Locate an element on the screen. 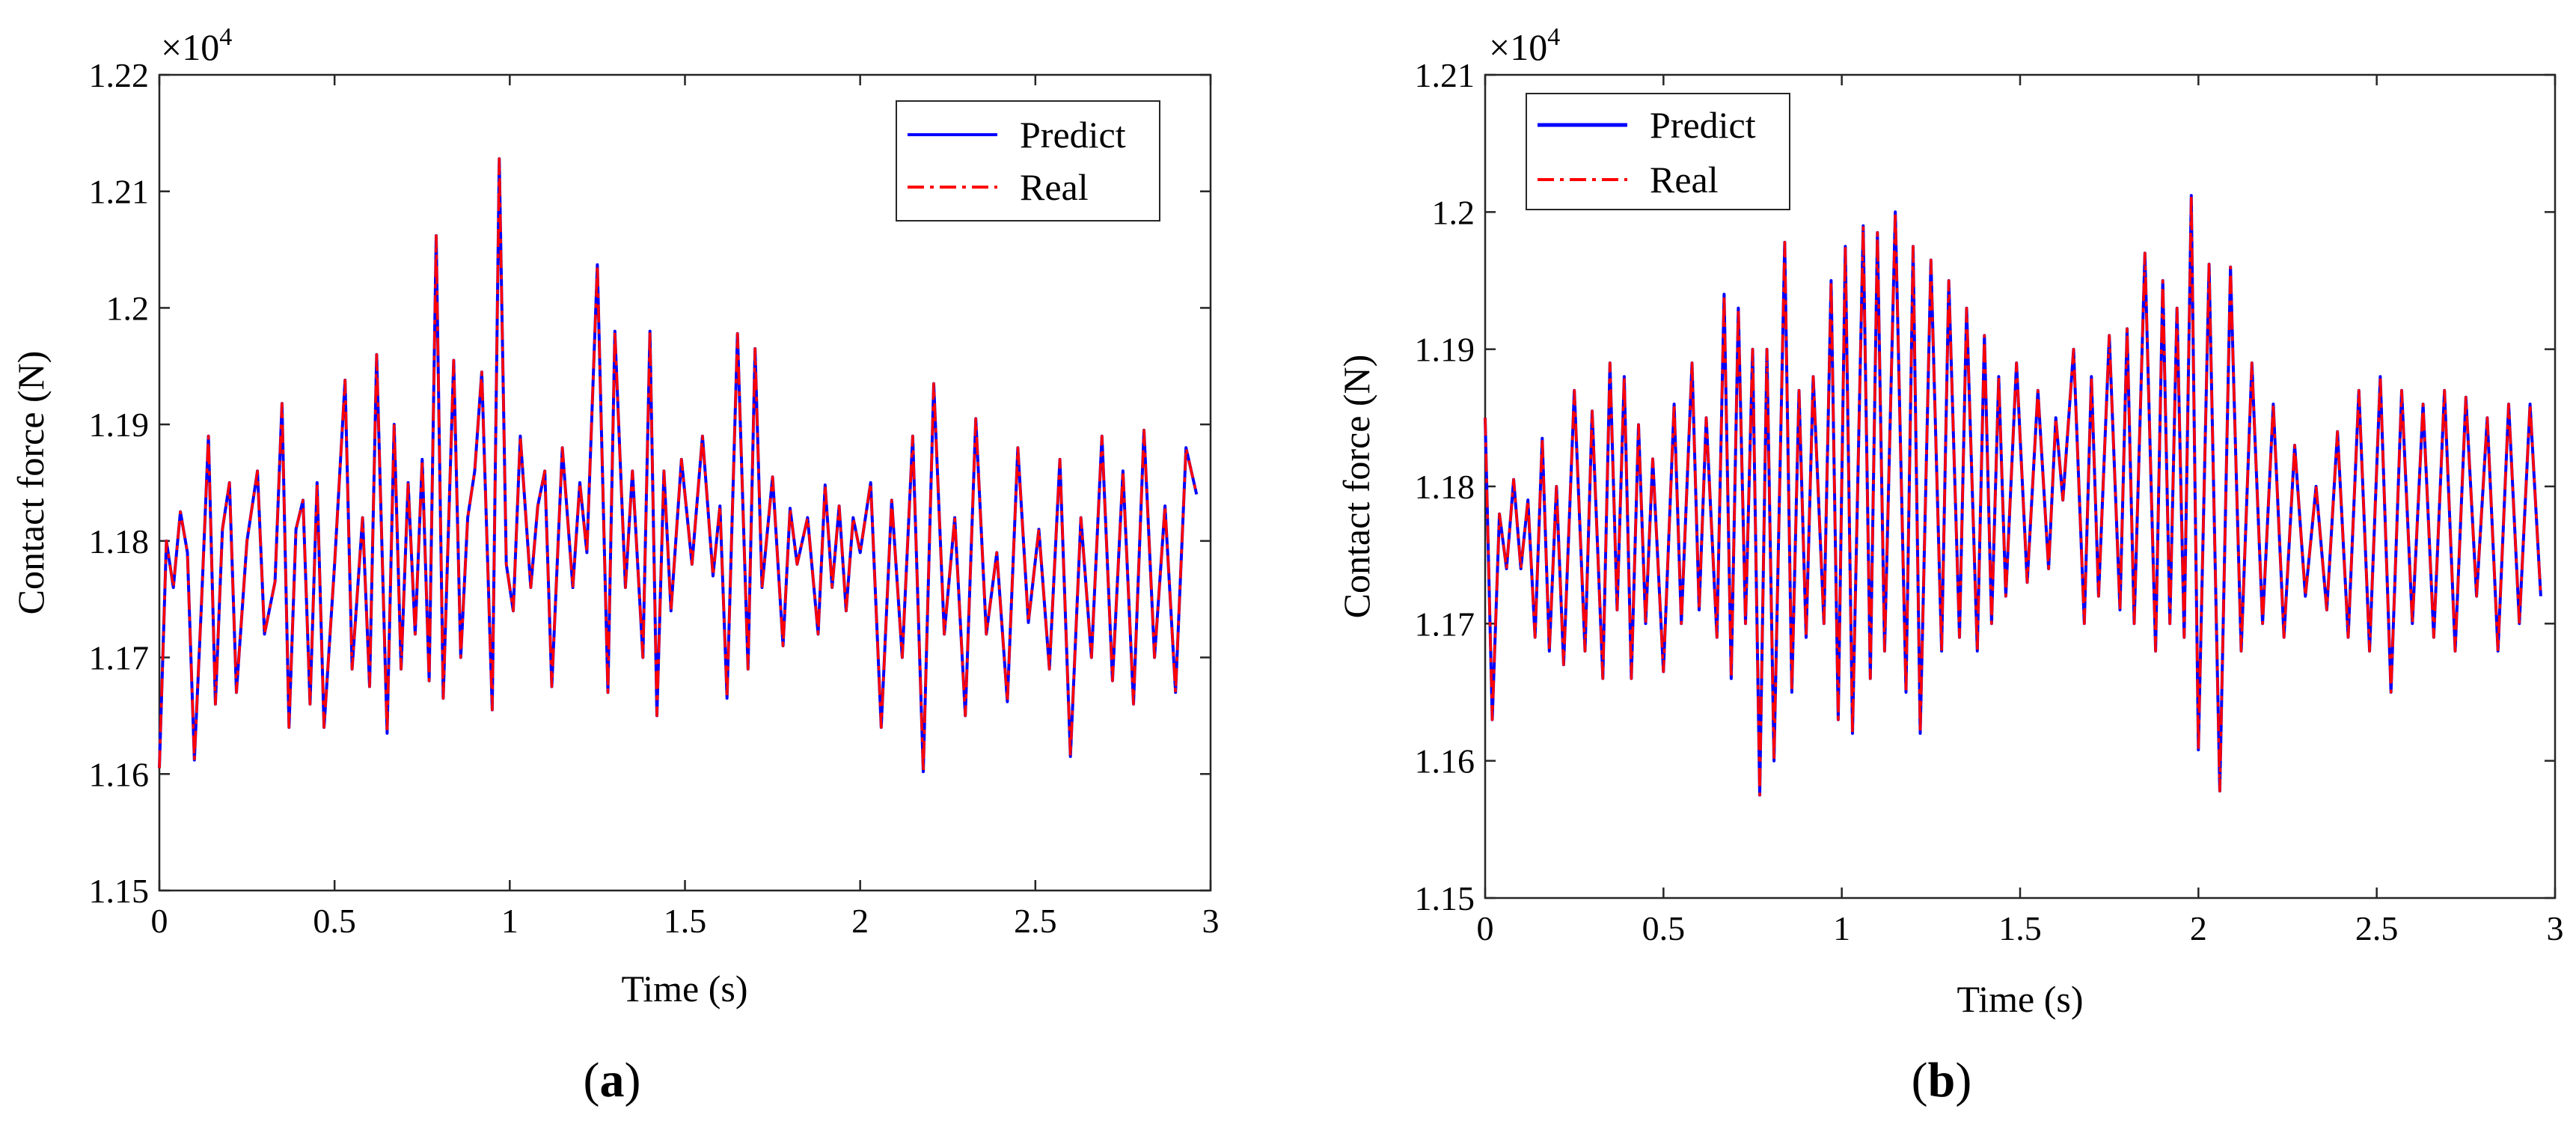 The height and width of the screenshot is (1121, 2576). axis-multiplier-b: ×10⁴ is located at coordinates (1524, 45).